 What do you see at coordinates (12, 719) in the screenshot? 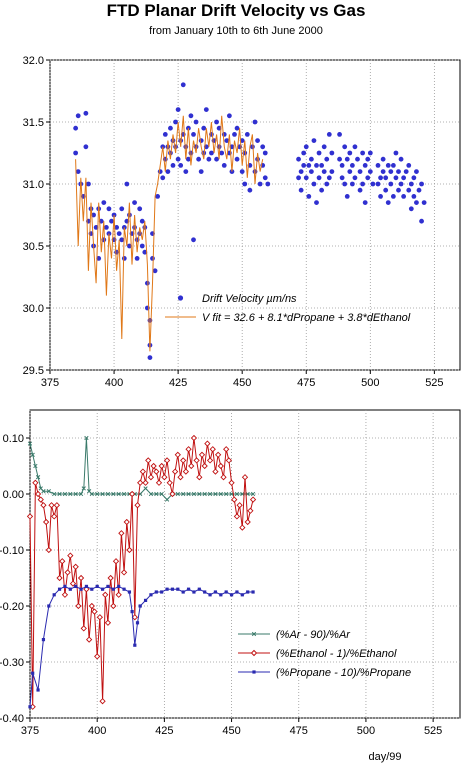
I see `y-tick-label: -0.40` at bounding box center [12, 719].